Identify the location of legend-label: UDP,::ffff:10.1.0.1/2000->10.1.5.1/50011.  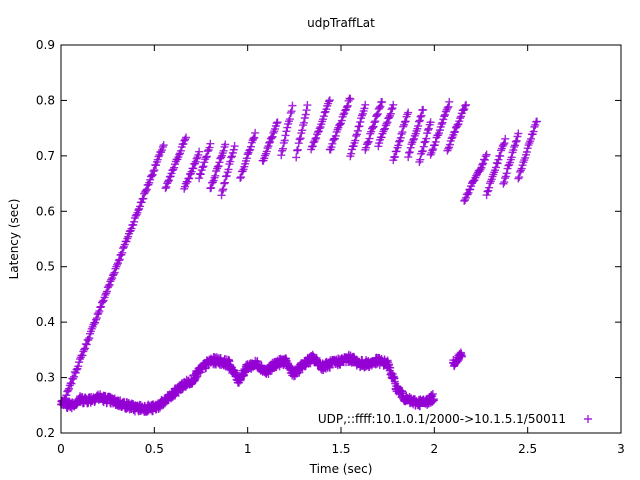
(442, 419).